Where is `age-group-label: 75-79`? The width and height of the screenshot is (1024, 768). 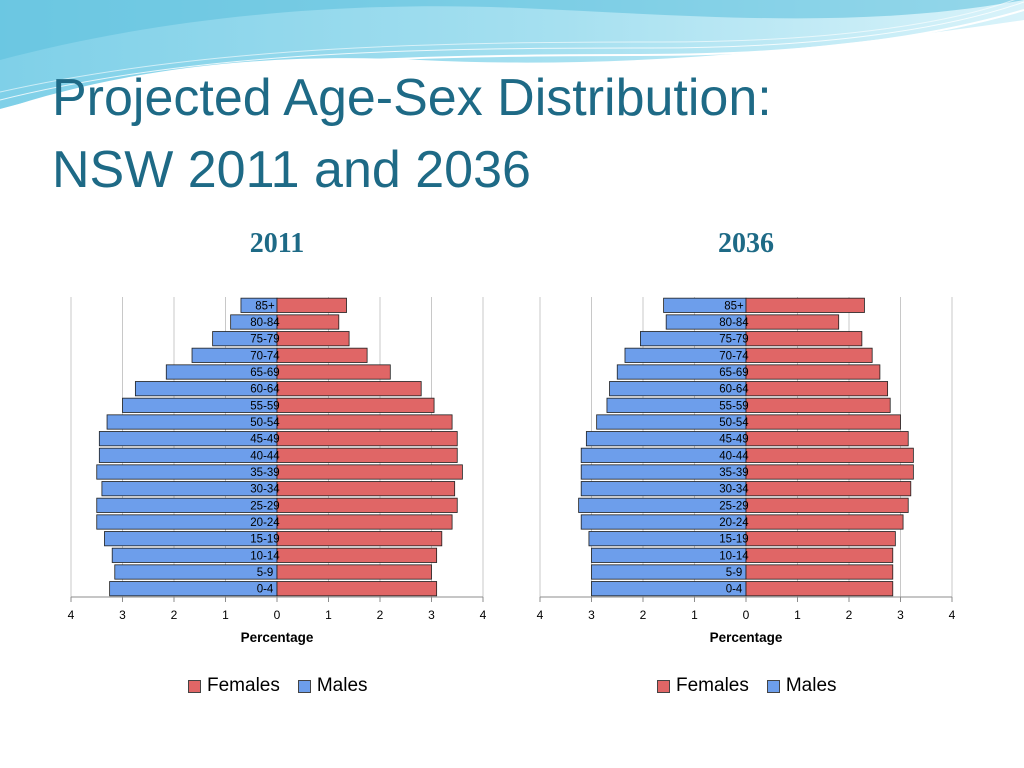 age-group-label: 75-79 is located at coordinates (264, 340).